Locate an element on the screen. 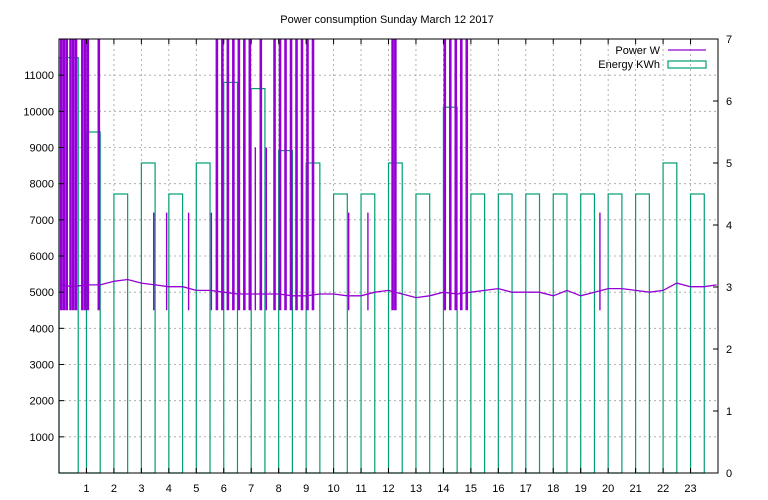 The height and width of the screenshot is (500, 768). y-tick-label: 10000 is located at coordinates (38, 112).